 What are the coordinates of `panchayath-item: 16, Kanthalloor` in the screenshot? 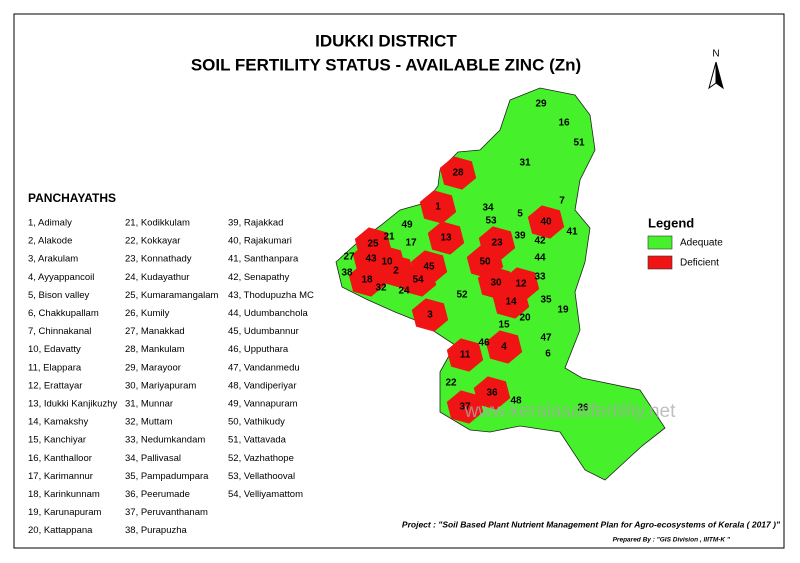 It's located at (60, 458).